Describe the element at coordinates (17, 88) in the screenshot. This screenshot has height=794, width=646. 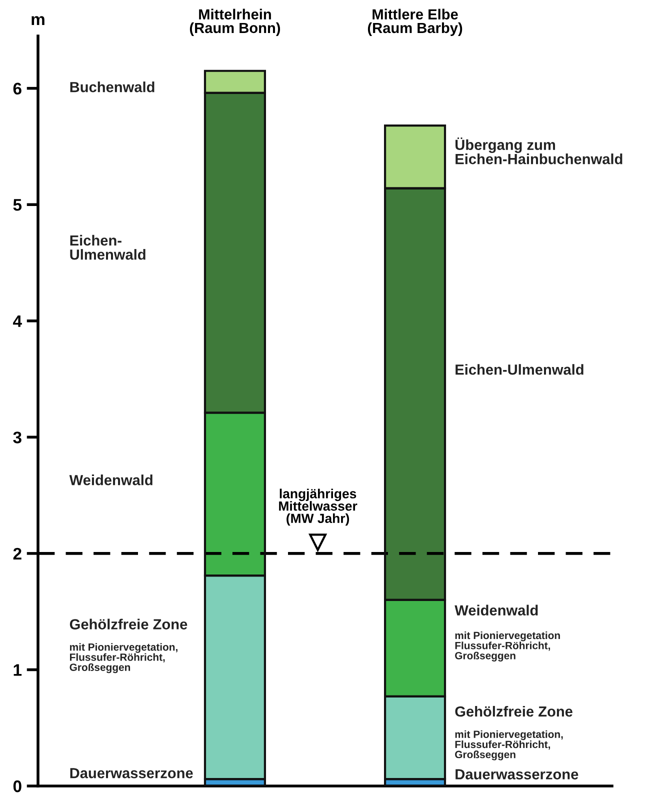
I see `y-tick-label: 6` at that location.